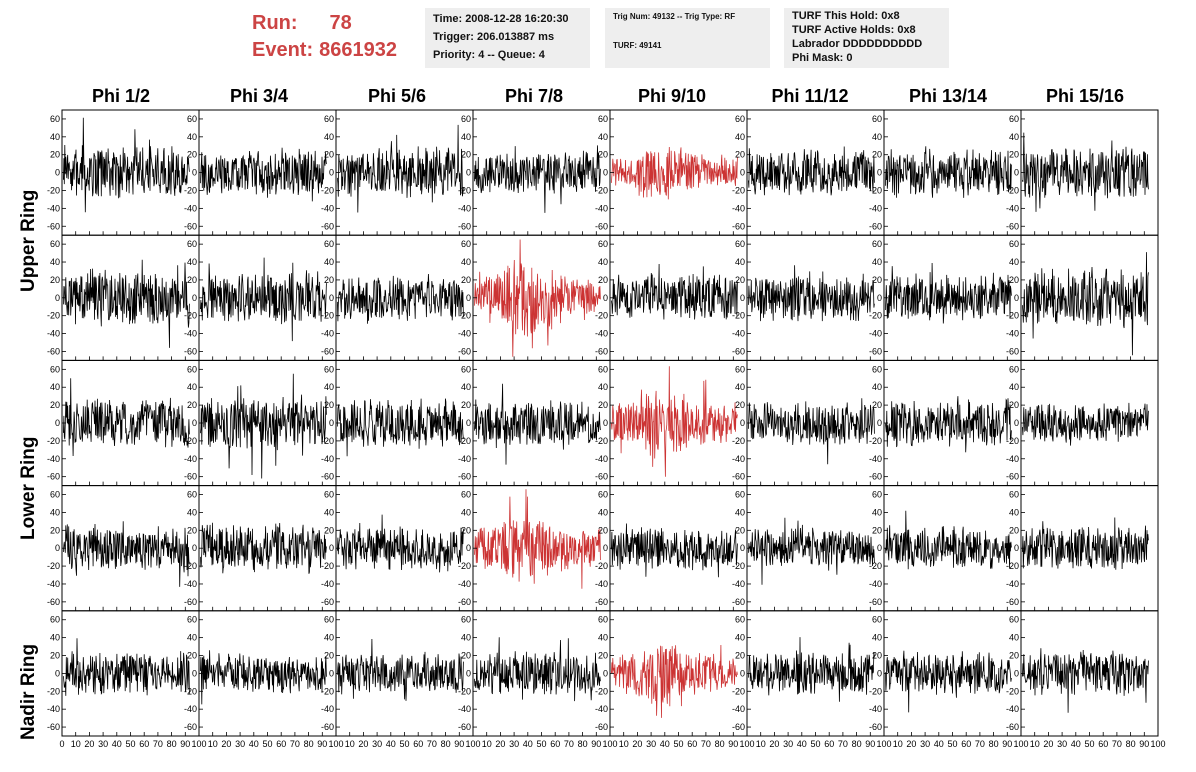  Describe the element at coordinates (948, 96) in the screenshot. I see `col-header-phi-13-14: Phi 13/14` at that location.